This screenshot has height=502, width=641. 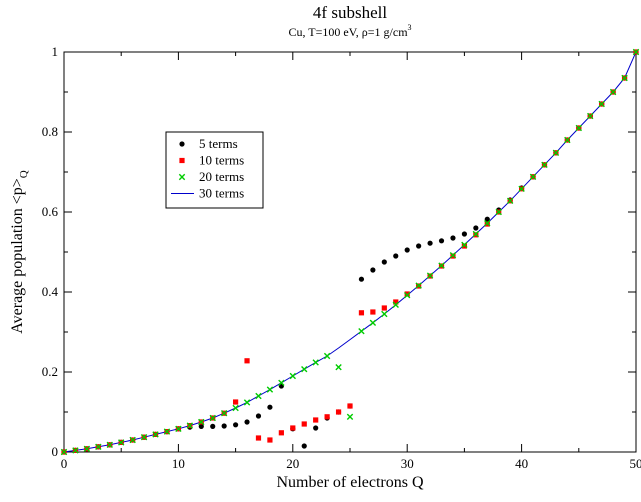 I want to click on y-tick-label: 0.8, so click(x=50, y=131).